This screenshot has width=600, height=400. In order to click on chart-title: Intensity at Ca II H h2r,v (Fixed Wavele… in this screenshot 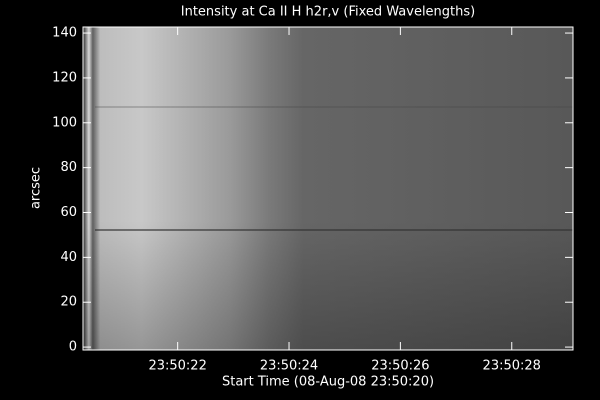, I will do `click(328, 12)`.